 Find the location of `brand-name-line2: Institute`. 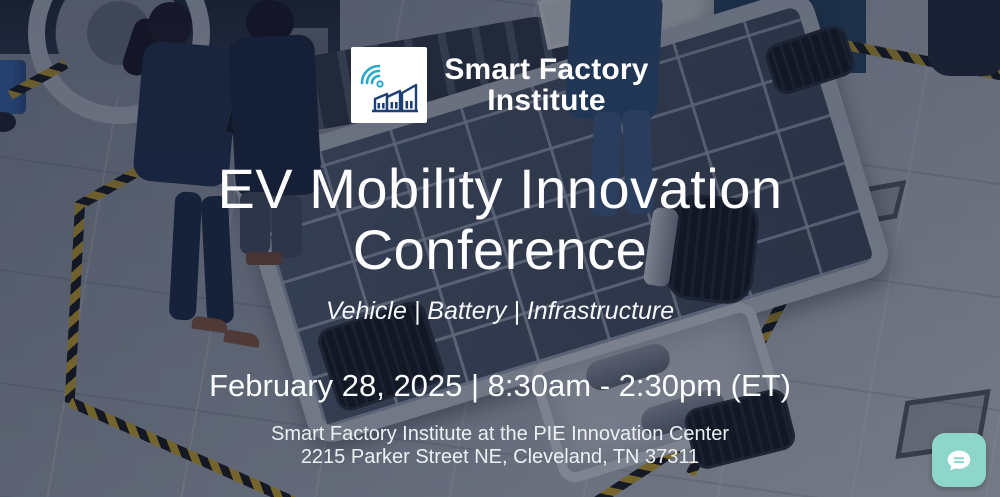

brand-name-line2: Institute is located at coordinates (546, 100).